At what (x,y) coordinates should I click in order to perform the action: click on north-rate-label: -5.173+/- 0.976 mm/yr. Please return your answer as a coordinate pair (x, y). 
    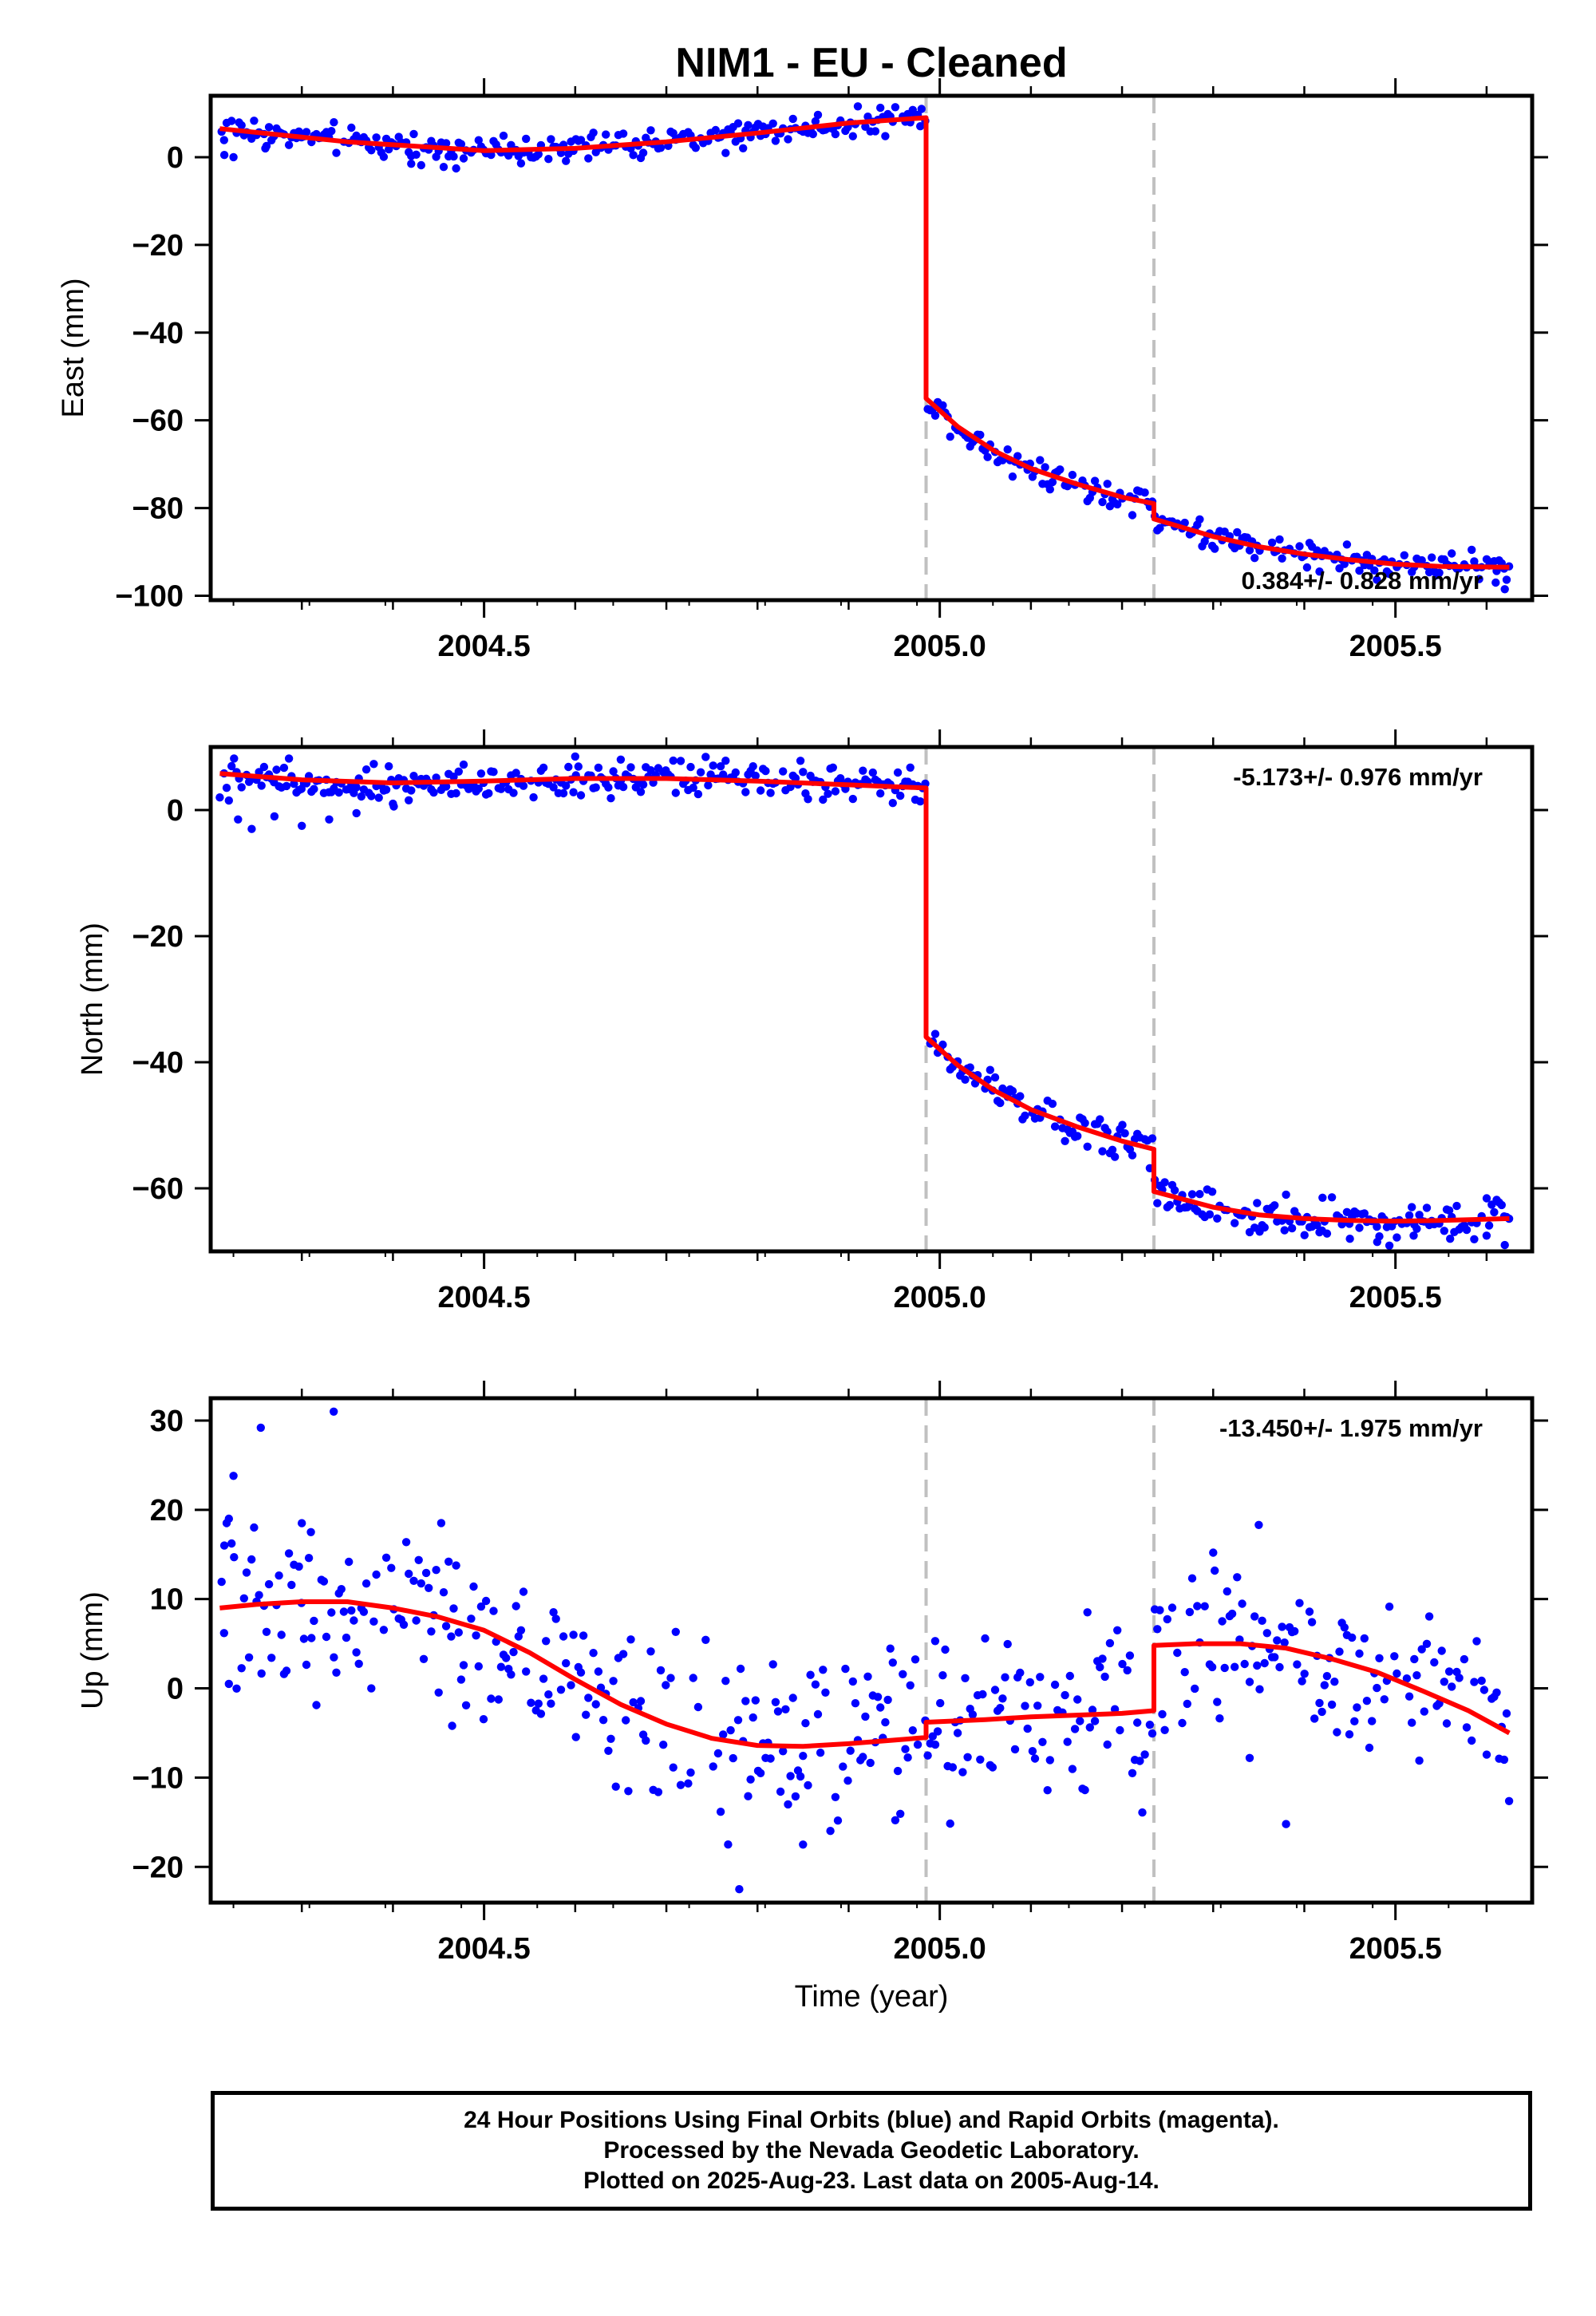
    Looking at the image, I should click on (1358, 777).